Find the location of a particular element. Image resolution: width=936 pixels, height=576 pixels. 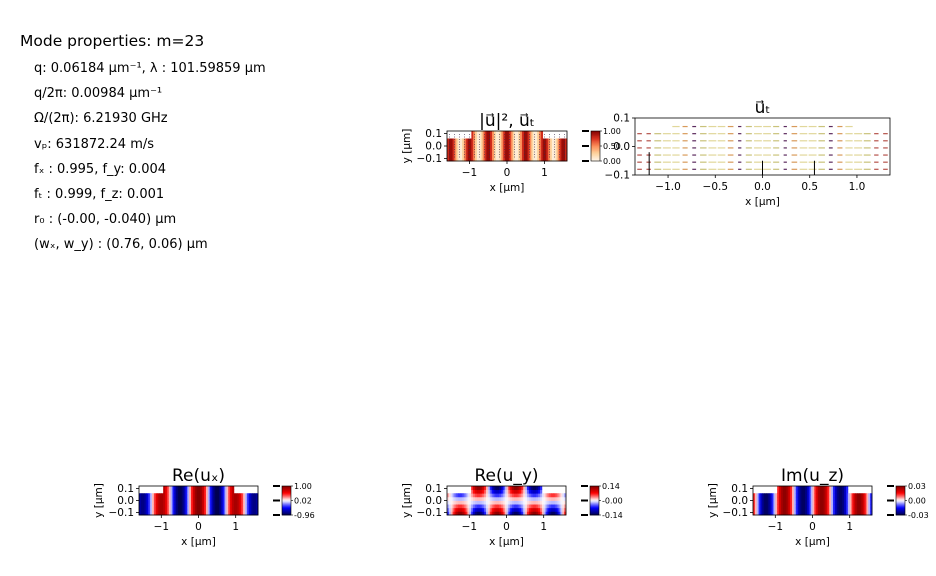

property-ft-fz: fₜ : 0.999, f_z: 0.001 is located at coordinates (99, 195).